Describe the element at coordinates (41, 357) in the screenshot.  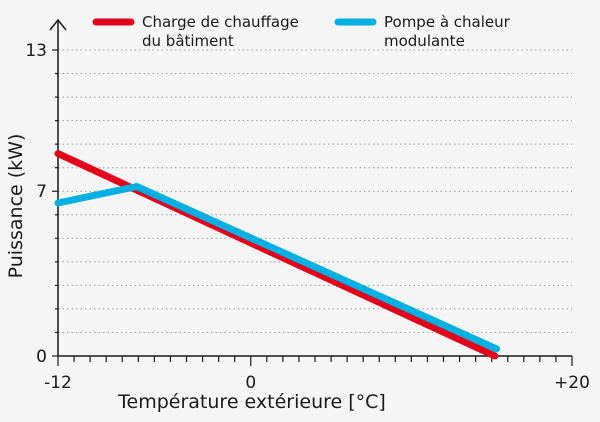
I see `y-tick-label: 0` at that location.